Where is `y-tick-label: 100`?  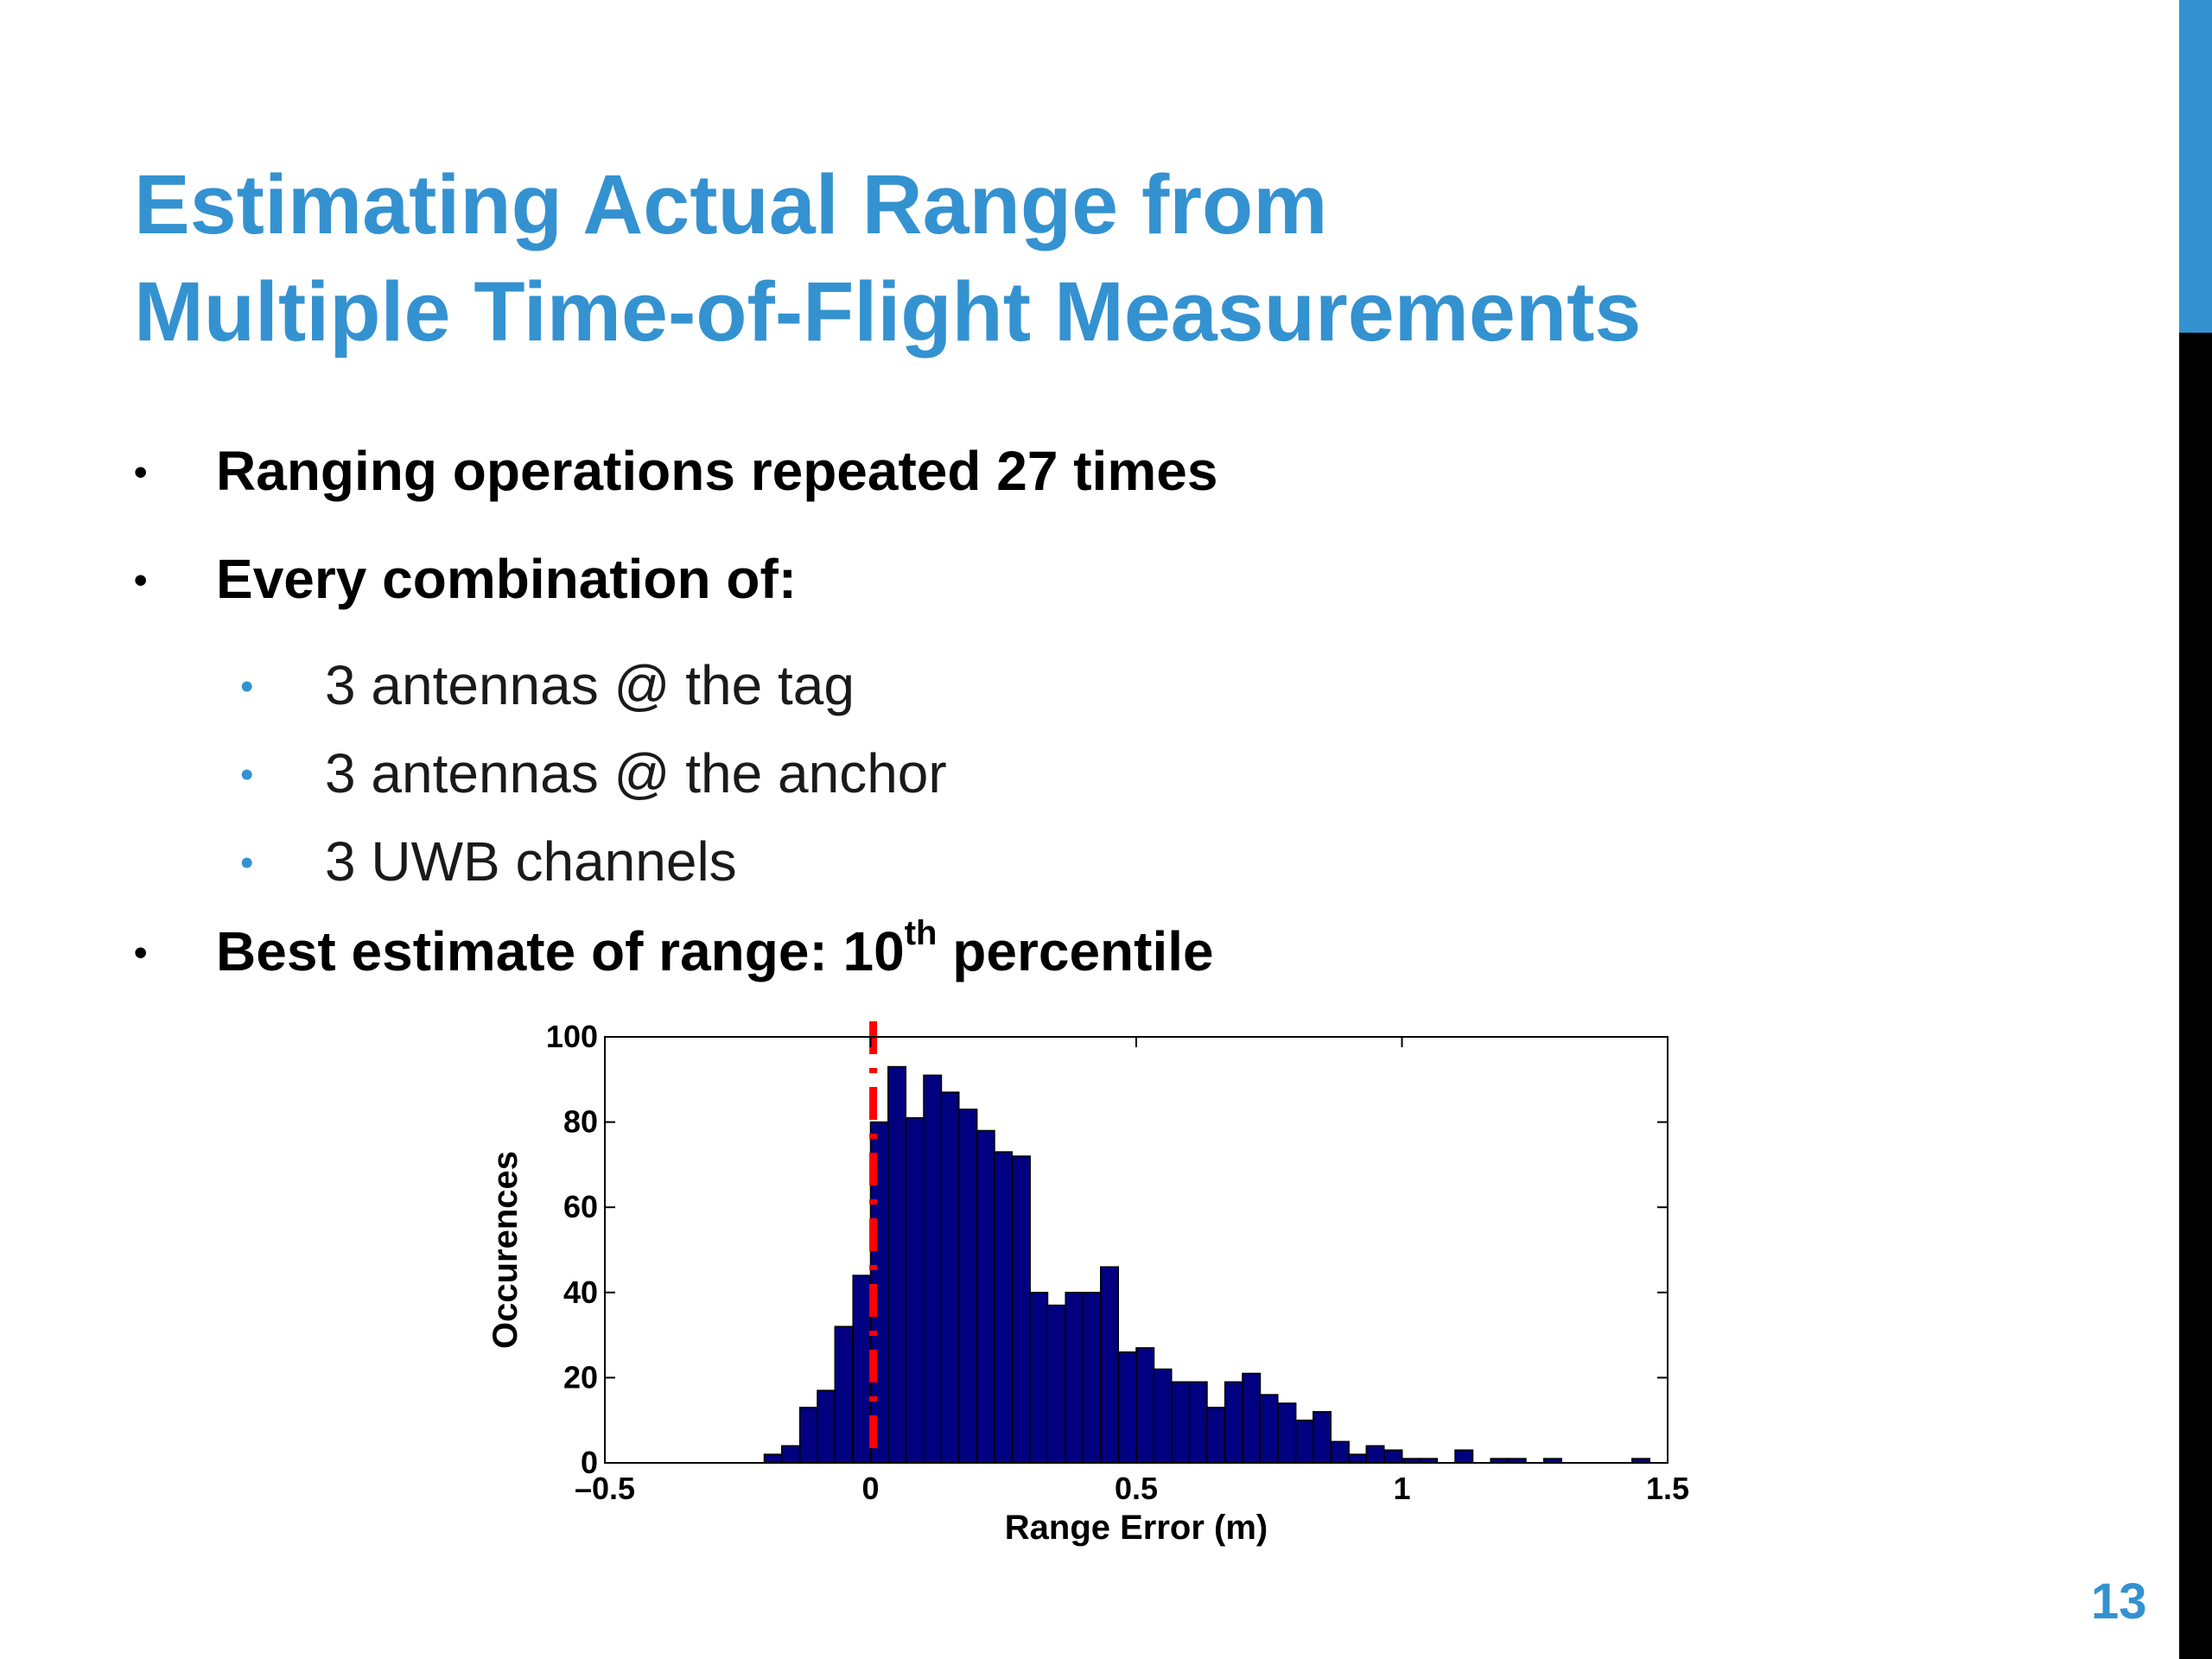 y-tick-label: 100 is located at coordinates (572, 1036).